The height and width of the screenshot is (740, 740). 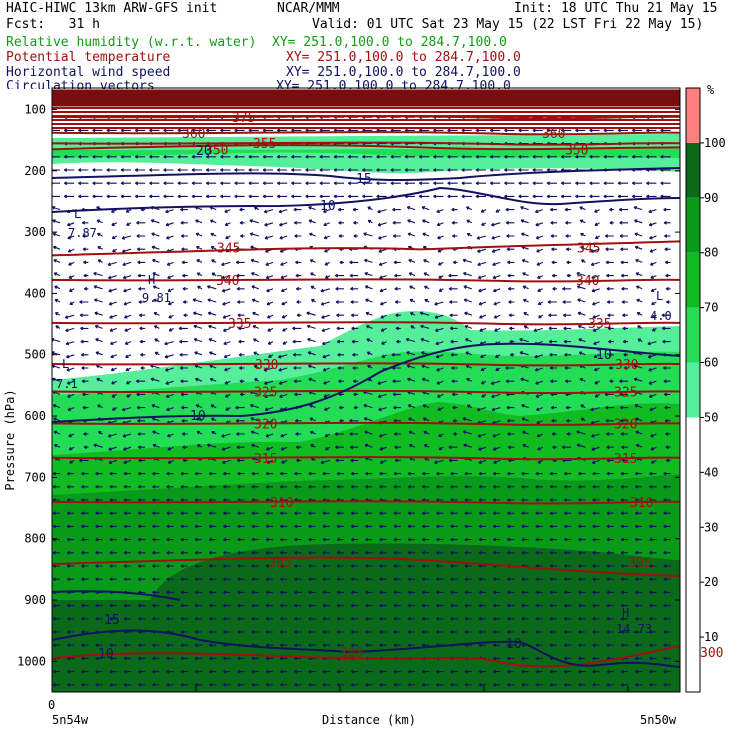 What do you see at coordinates (711, 90) in the screenshot?
I see `colorbar-unit: %` at bounding box center [711, 90].